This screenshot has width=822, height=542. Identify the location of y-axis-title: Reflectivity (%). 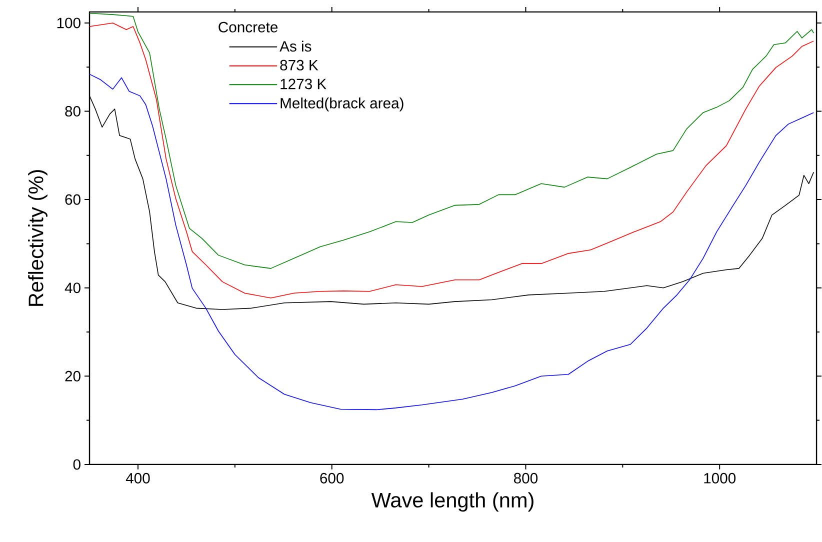
(38, 238).